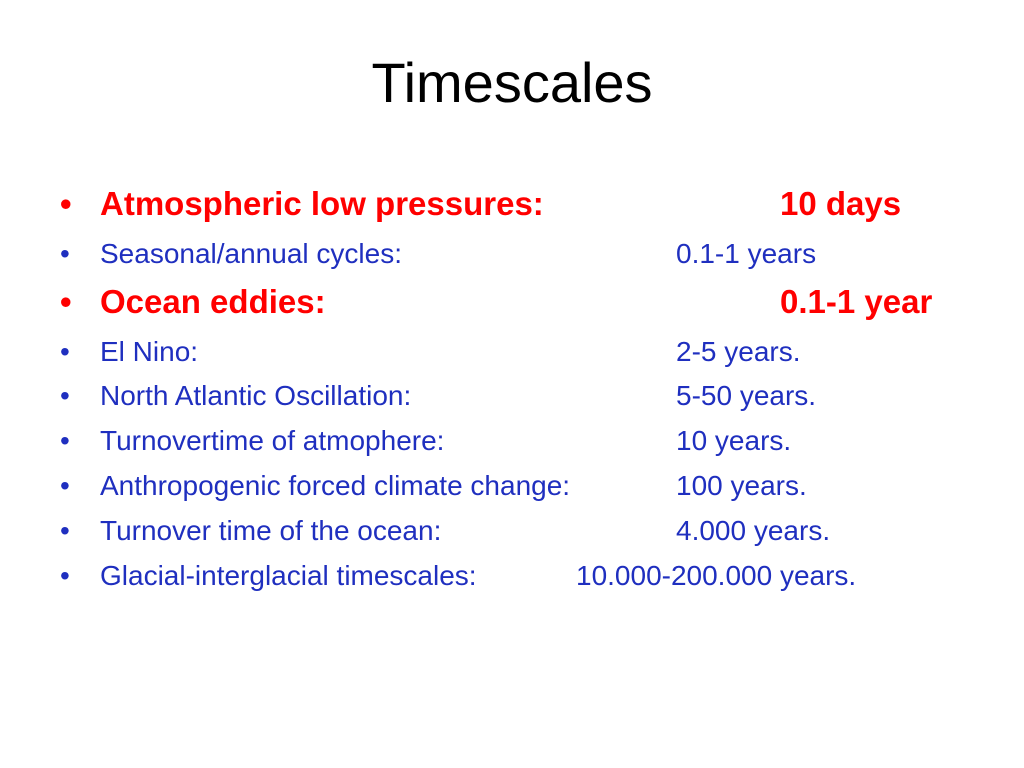 The height and width of the screenshot is (768, 1024). I want to click on item-label: Glacial-interglacial timescales:, so click(288, 575).